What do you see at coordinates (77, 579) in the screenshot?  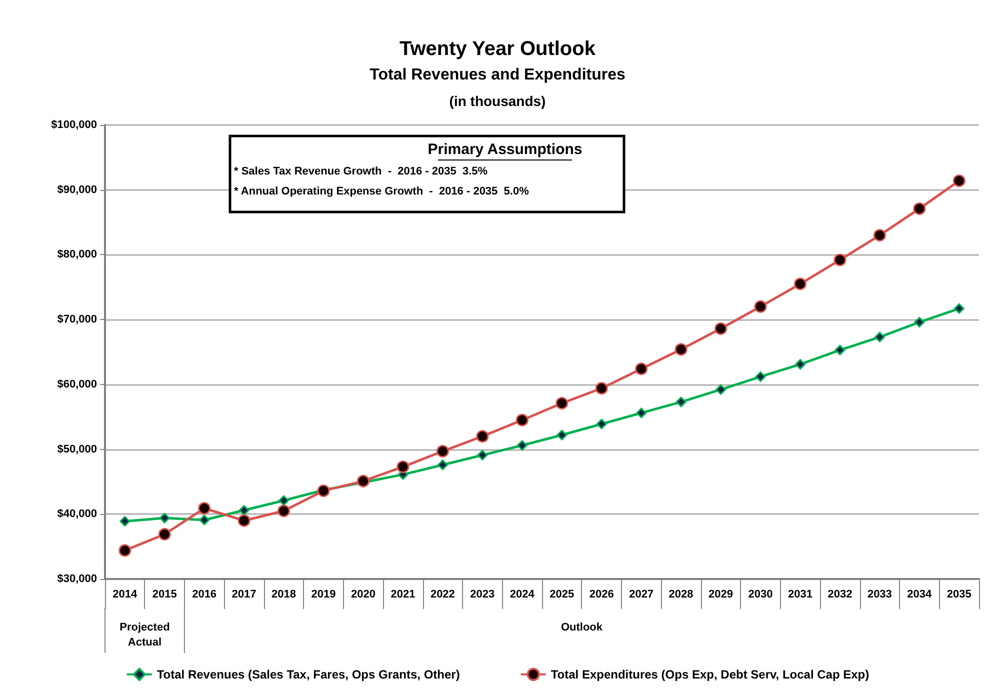 I see `y-tick-label: $30,000` at bounding box center [77, 579].